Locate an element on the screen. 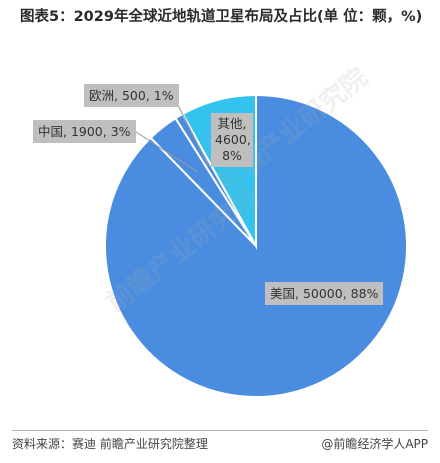  source-note: 资料来源：赛迪 前瞻产业研究院整理 is located at coordinates (110, 444).